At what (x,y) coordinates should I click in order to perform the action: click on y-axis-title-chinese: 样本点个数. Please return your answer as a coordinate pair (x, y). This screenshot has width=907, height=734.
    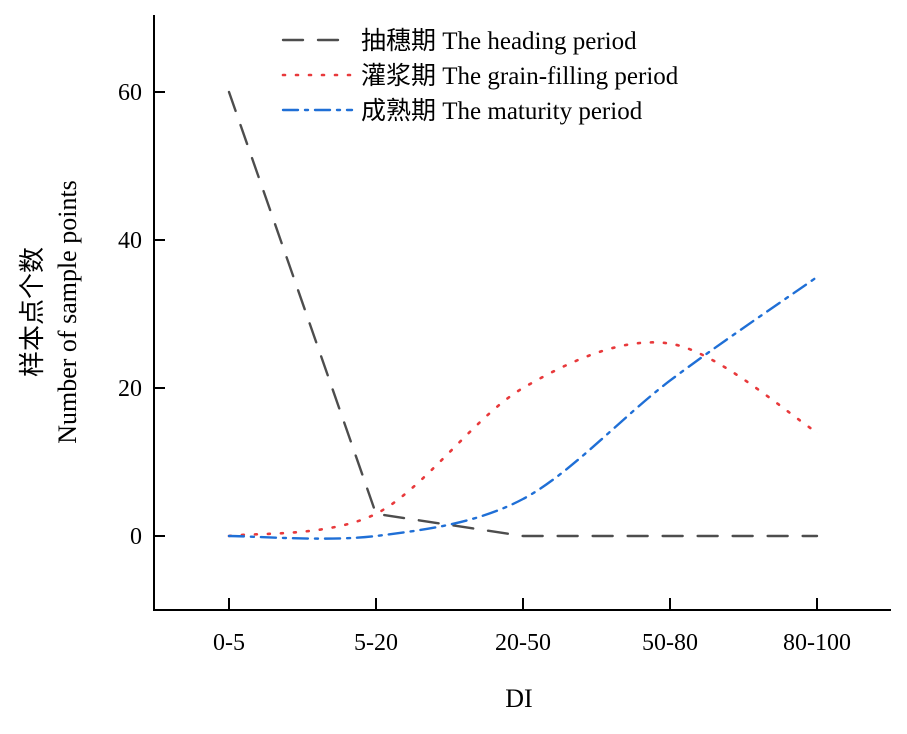
    Looking at the image, I should click on (32, 312).